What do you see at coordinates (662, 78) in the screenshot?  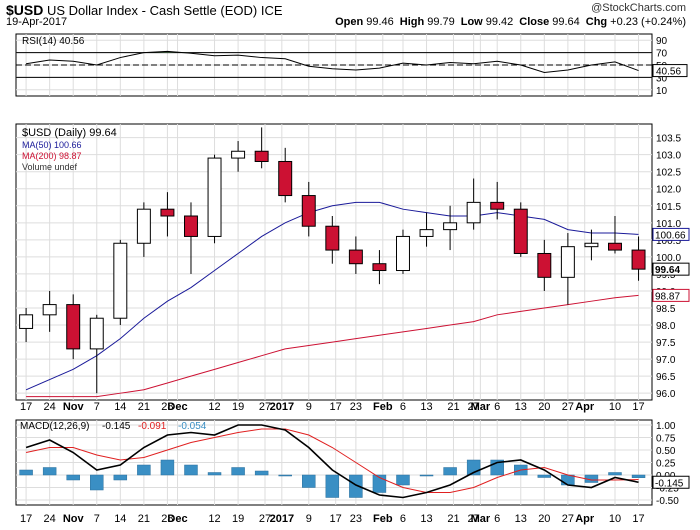 I see `rsi-y-tick-label: 30` at bounding box center [662, 78].